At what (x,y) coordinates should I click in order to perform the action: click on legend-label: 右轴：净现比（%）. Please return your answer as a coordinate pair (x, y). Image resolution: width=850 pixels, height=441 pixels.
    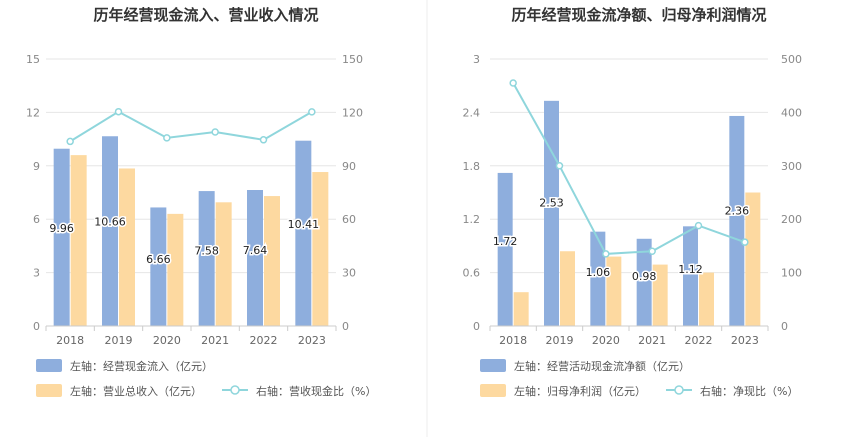
    Looking at the image, I should click on (749, 391).